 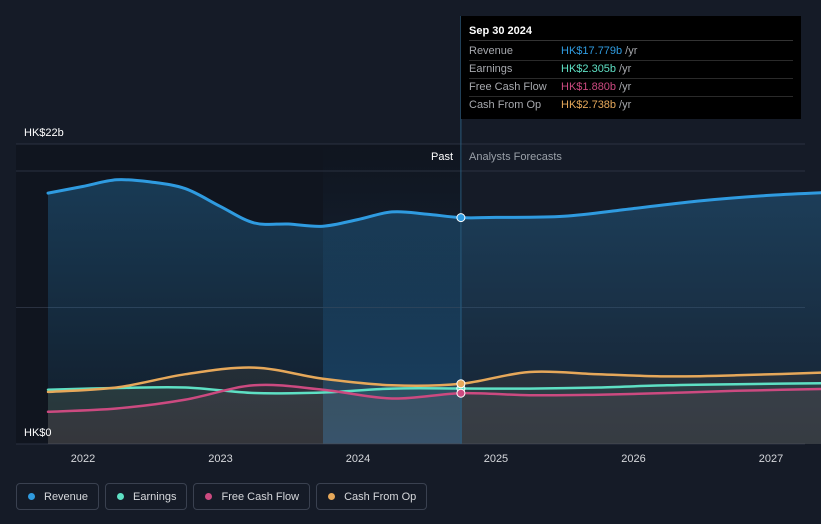 I want to click on y-tick-bottom: HK$0, so click(x=38, y=433).